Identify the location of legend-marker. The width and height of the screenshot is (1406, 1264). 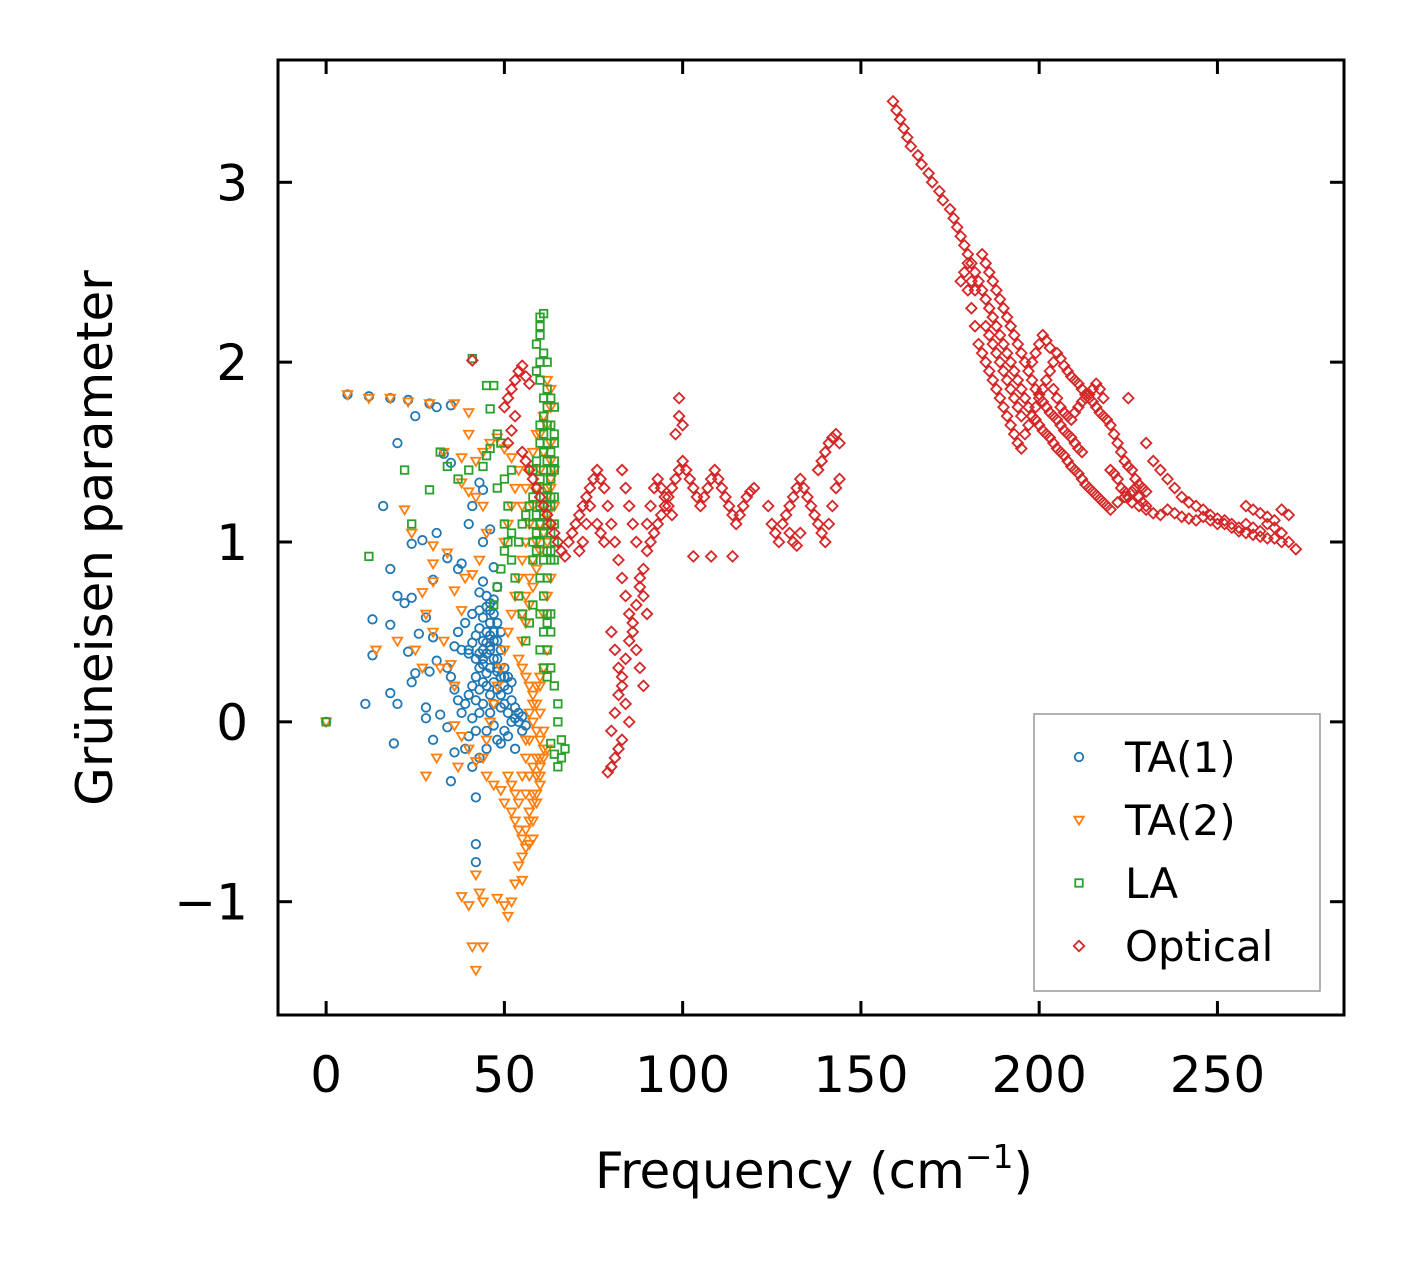
(1079, 821).